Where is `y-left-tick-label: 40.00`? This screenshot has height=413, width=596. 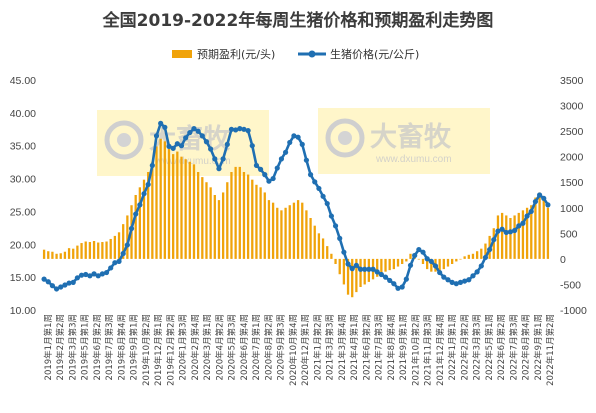
y-left-tick-label: 40.00 is located at coordinates (23, 114).